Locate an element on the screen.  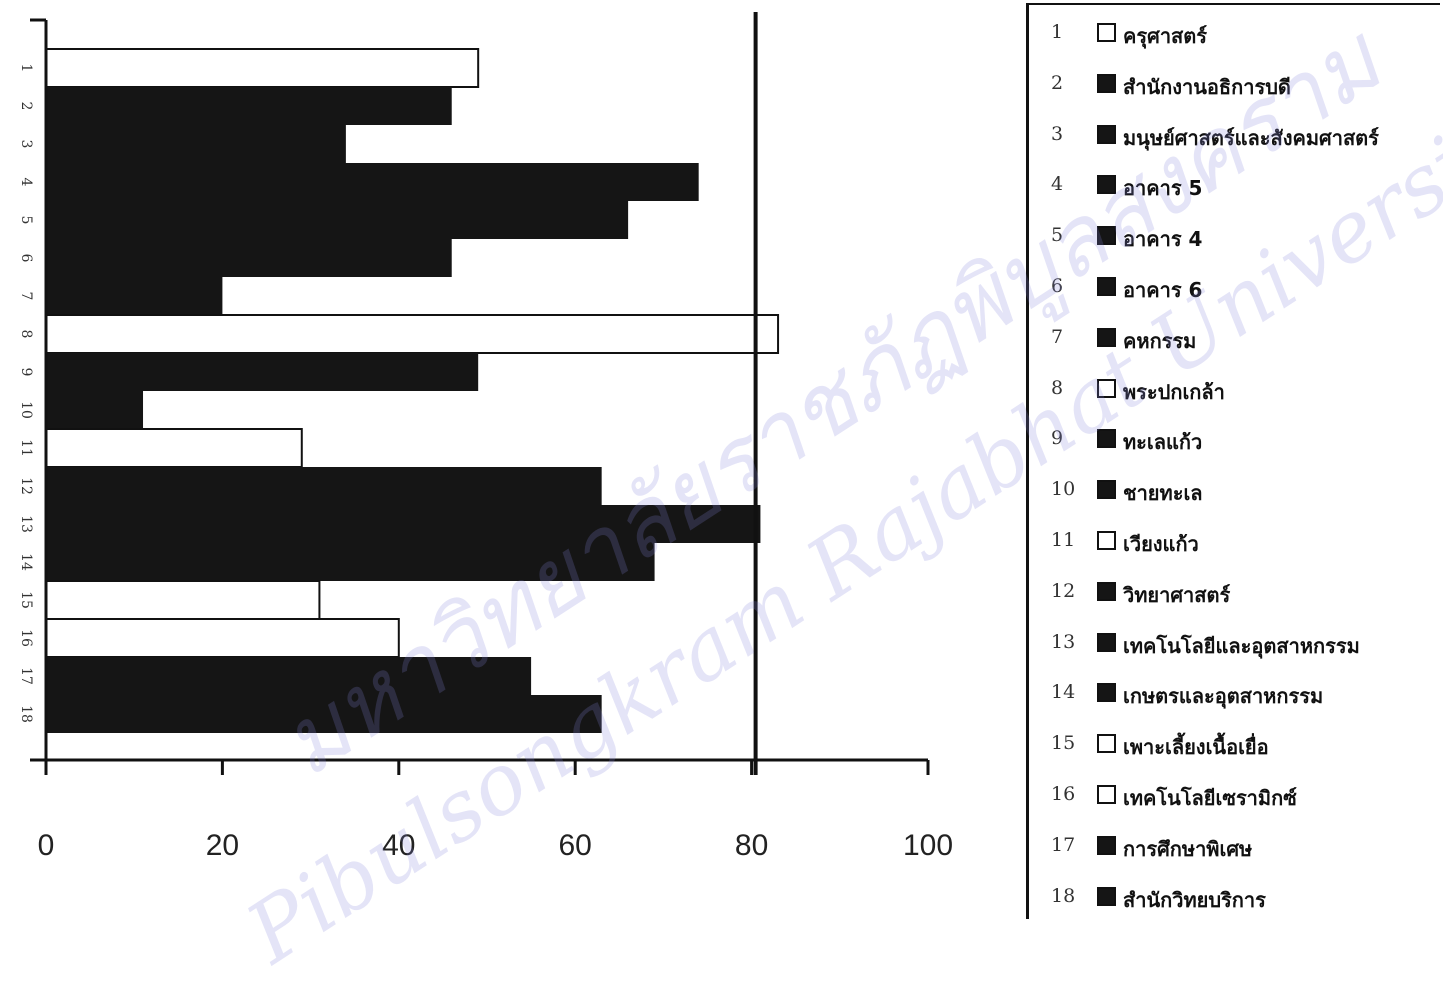
legend-label: อาคาร 5 is located at coordinates (1162, 188).